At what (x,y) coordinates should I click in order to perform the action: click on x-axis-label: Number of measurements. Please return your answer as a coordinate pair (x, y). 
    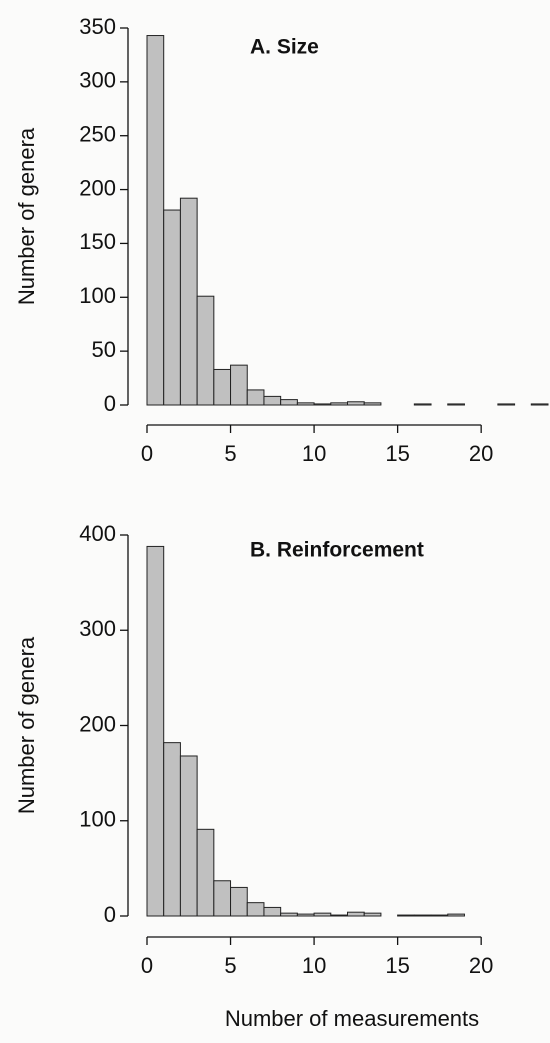
    Looking at the image, I should click on (352, 1018).